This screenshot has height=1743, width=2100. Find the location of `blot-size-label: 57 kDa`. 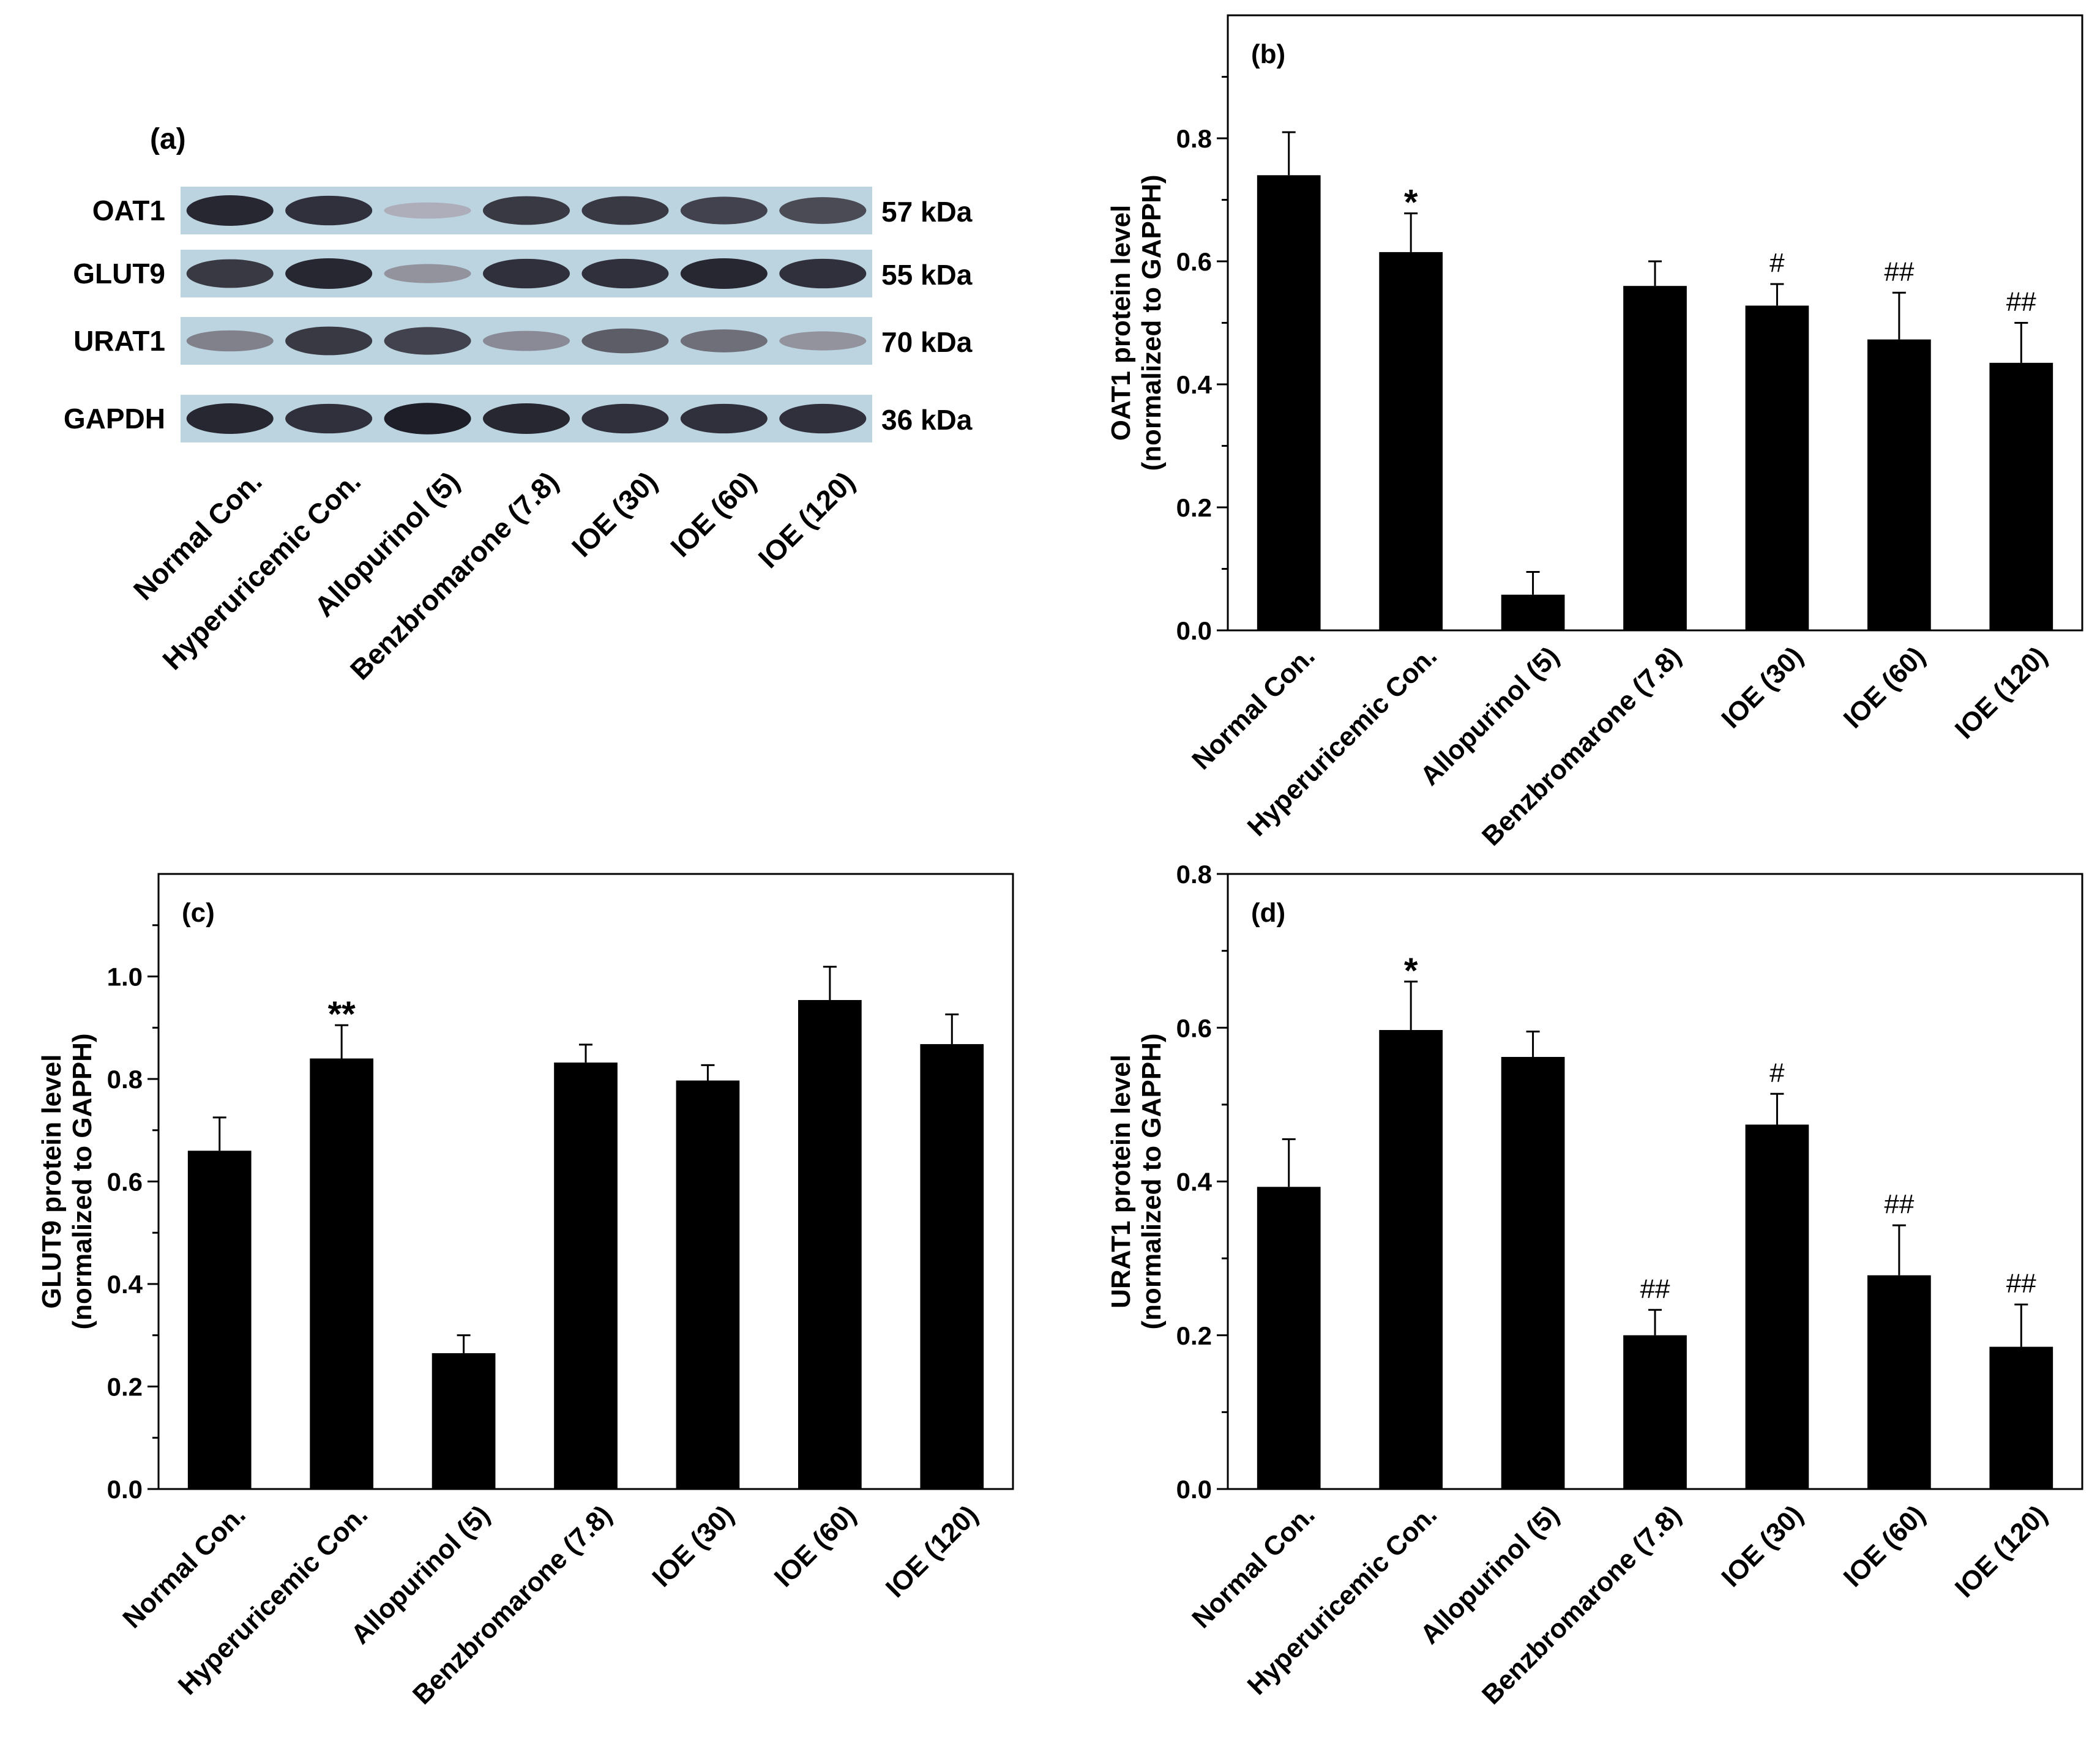

blot-size-label: 57 kDa is located at coordinates (927, 212).